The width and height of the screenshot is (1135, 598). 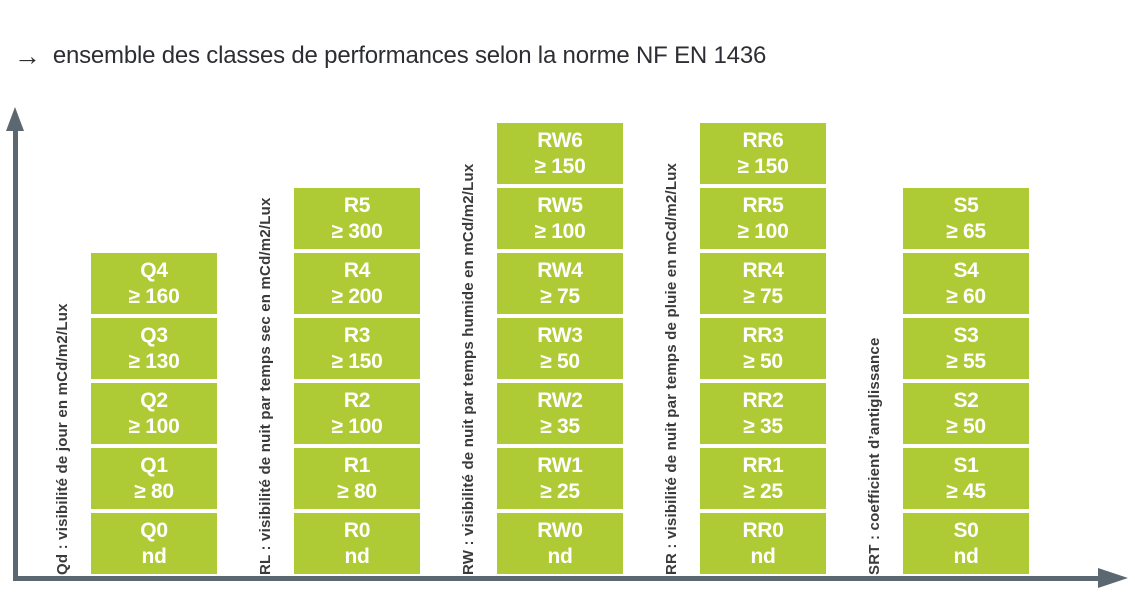 I want to click on class-name: R0, so click(x=357, y=530).